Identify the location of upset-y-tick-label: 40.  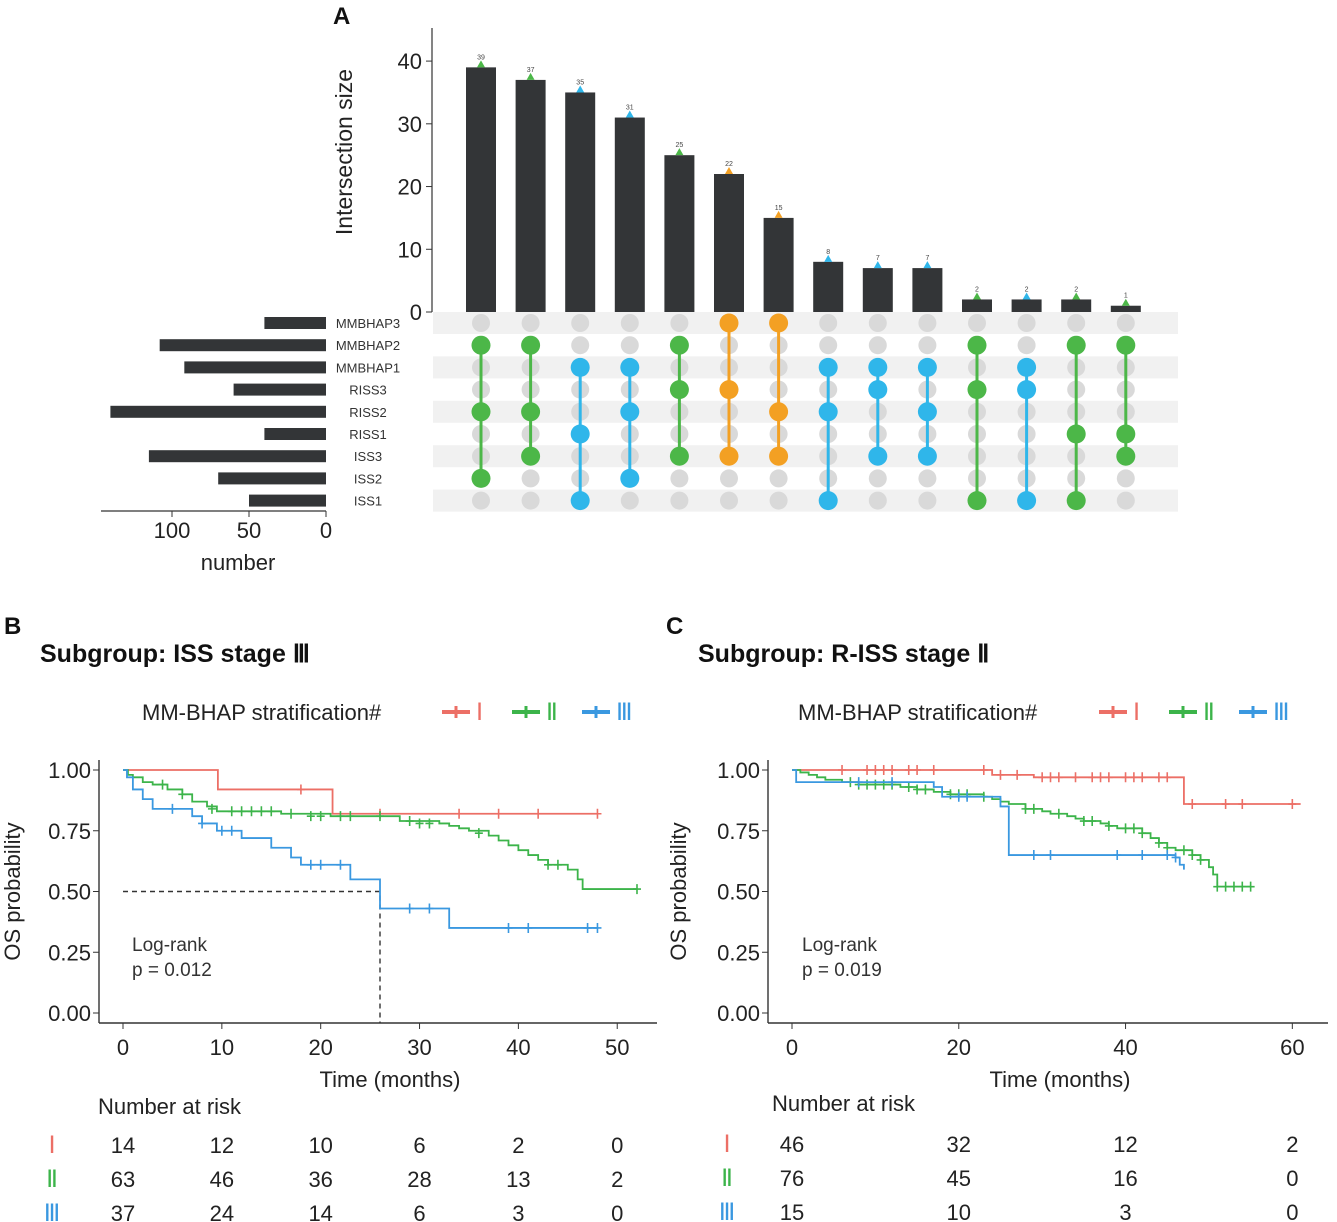
(410, 61).